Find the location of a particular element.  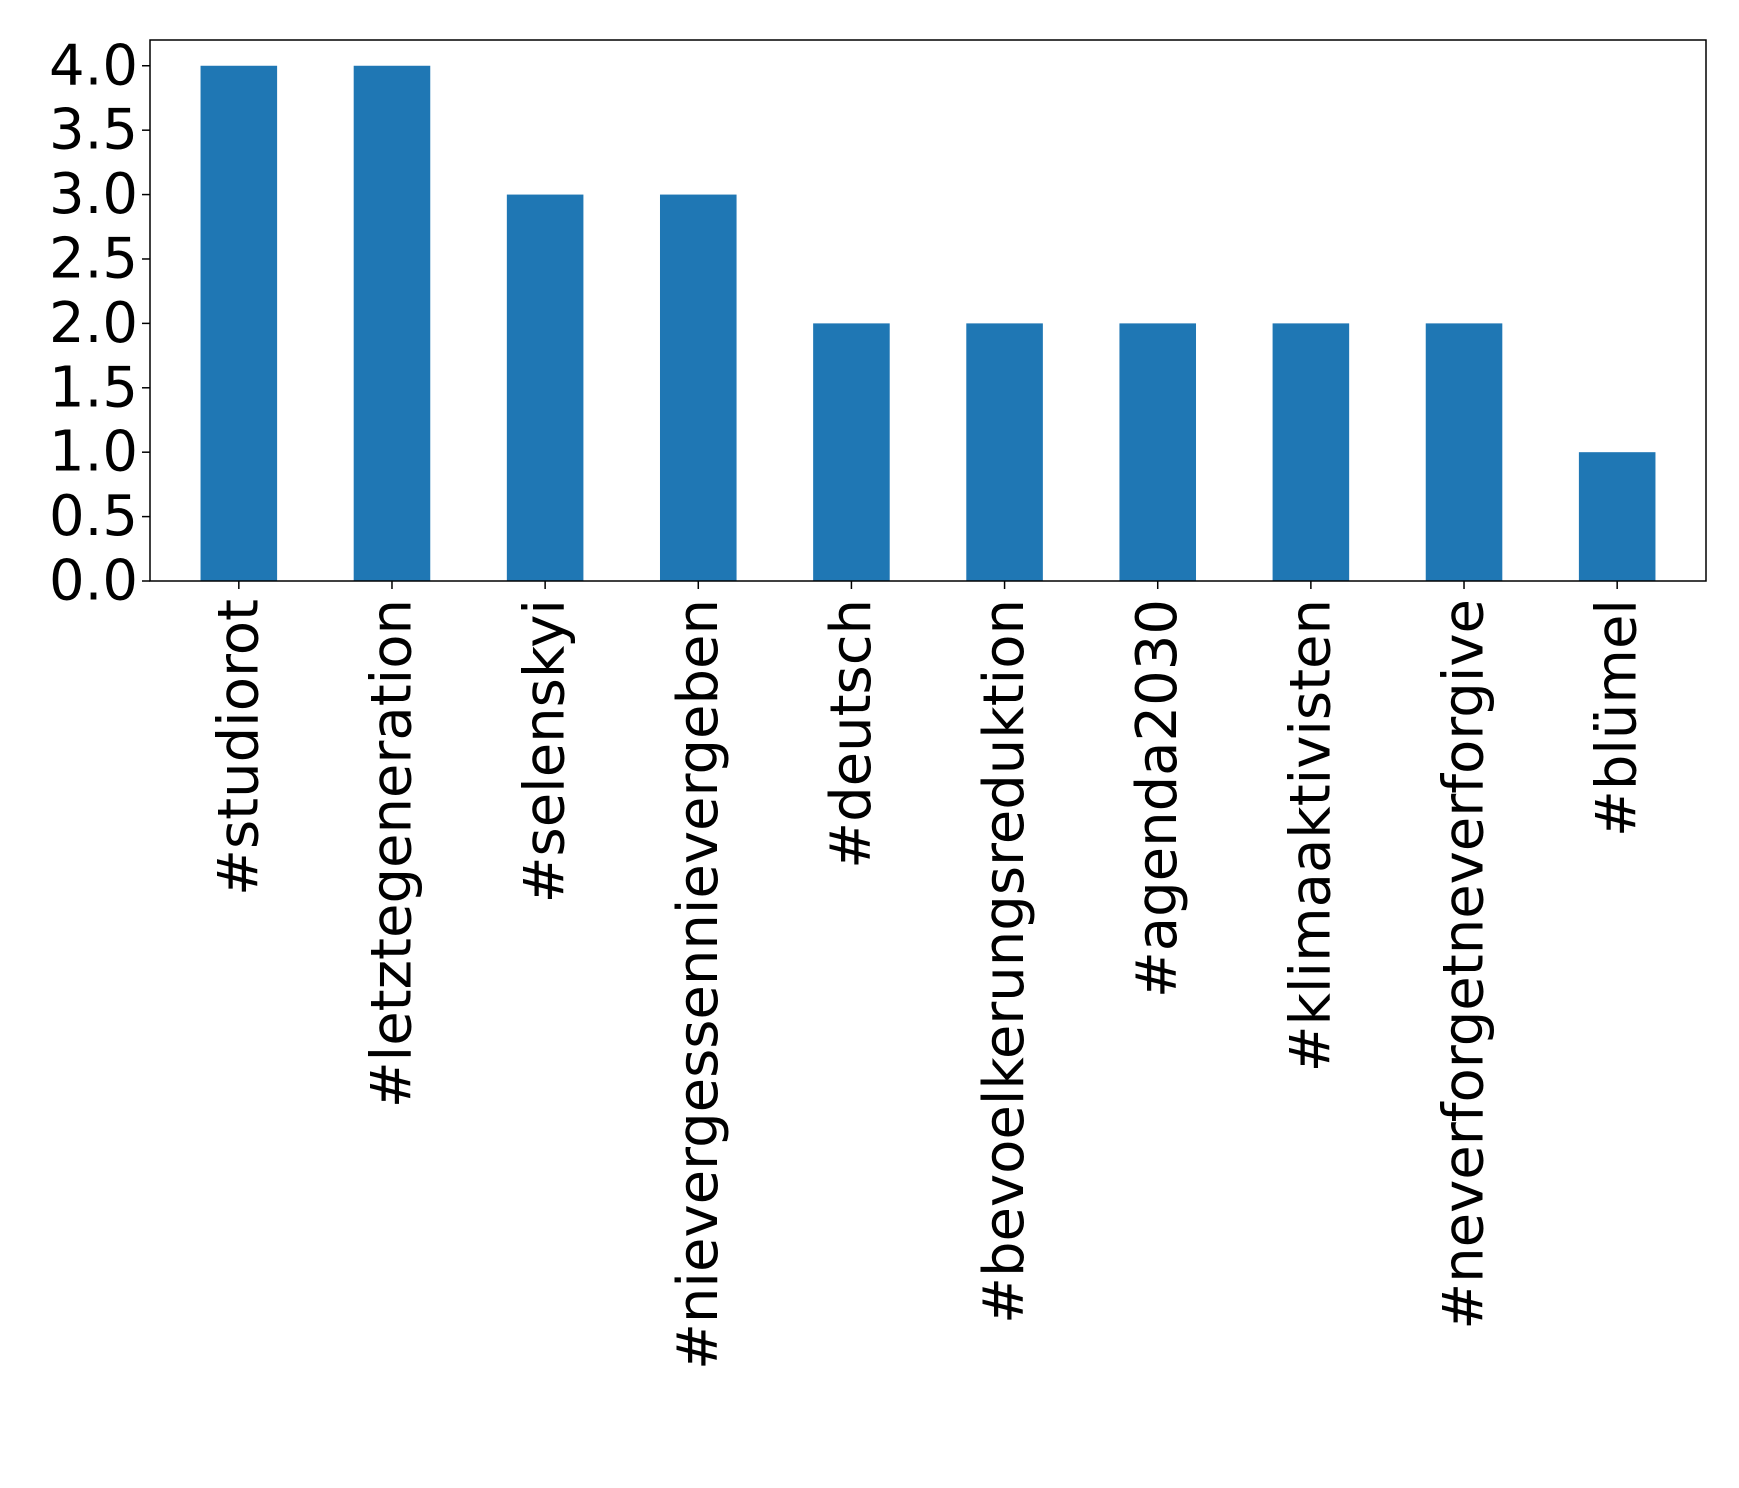

y-tick-label: 1.5 is located at coordinates (93, 387).